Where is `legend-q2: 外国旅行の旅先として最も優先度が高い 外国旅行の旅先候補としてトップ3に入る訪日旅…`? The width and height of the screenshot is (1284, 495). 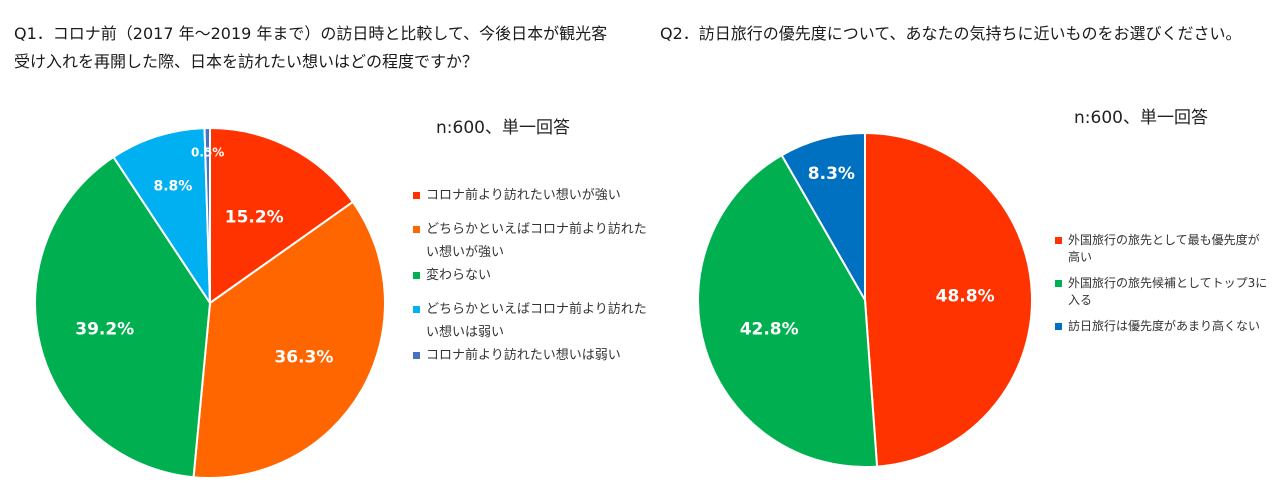 legend-q2: 外国旅行の旅先として最も優先度が高い 外国旅行の旅先候補としてトップ3に入る訪日旅… is located at coordinates (1162, 288).